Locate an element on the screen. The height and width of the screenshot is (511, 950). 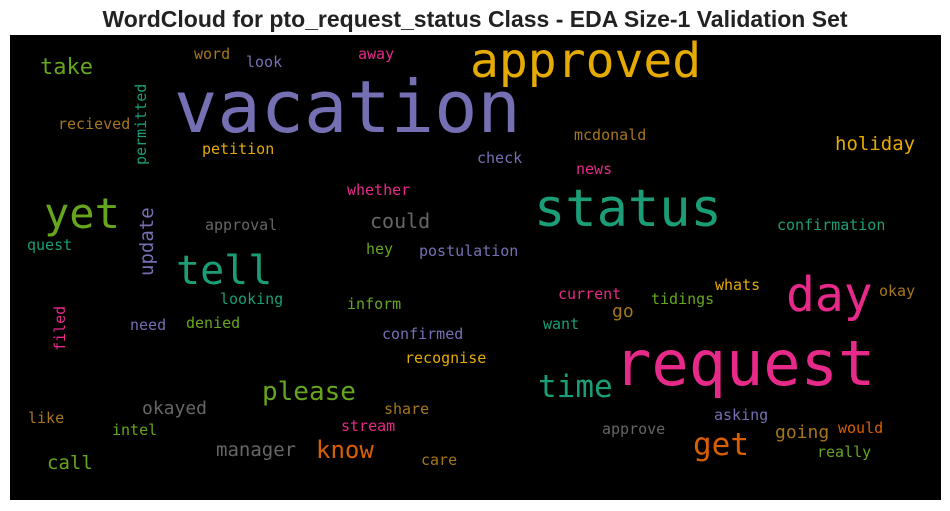
word-need: need is located at coordinates (148, 325).